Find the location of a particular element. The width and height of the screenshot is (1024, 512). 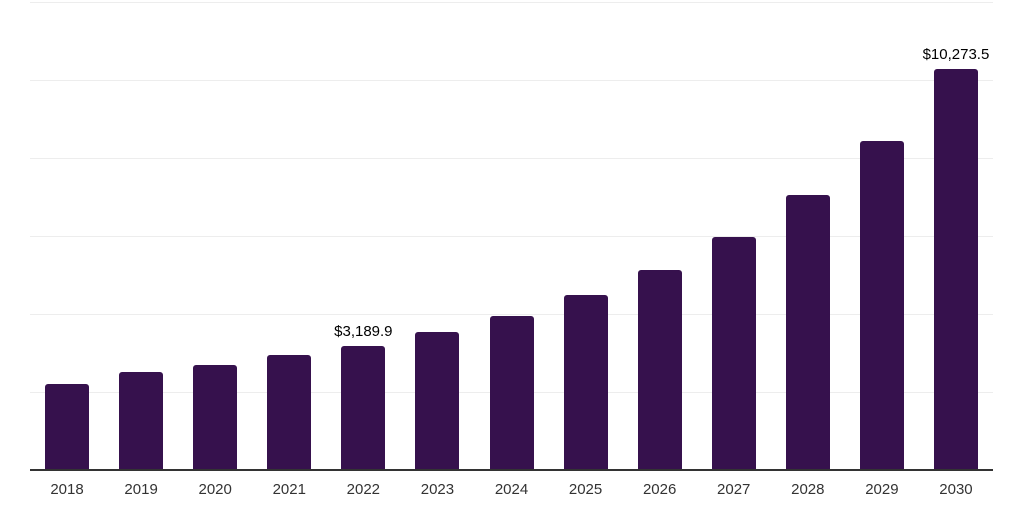

x-tick-2022: 2022 is located at coordinates (363, 489).